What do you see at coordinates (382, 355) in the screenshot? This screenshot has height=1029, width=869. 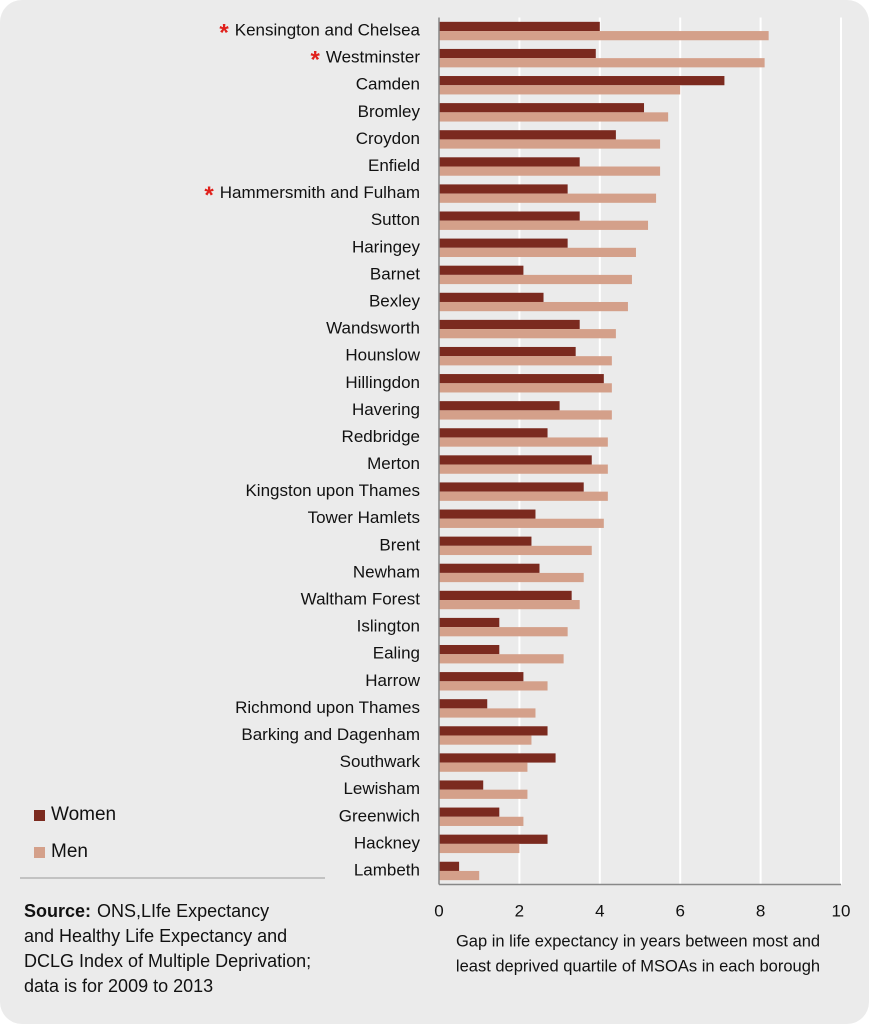 I see `y-tick-label: Hounslow` at bounding box center [382, 355].